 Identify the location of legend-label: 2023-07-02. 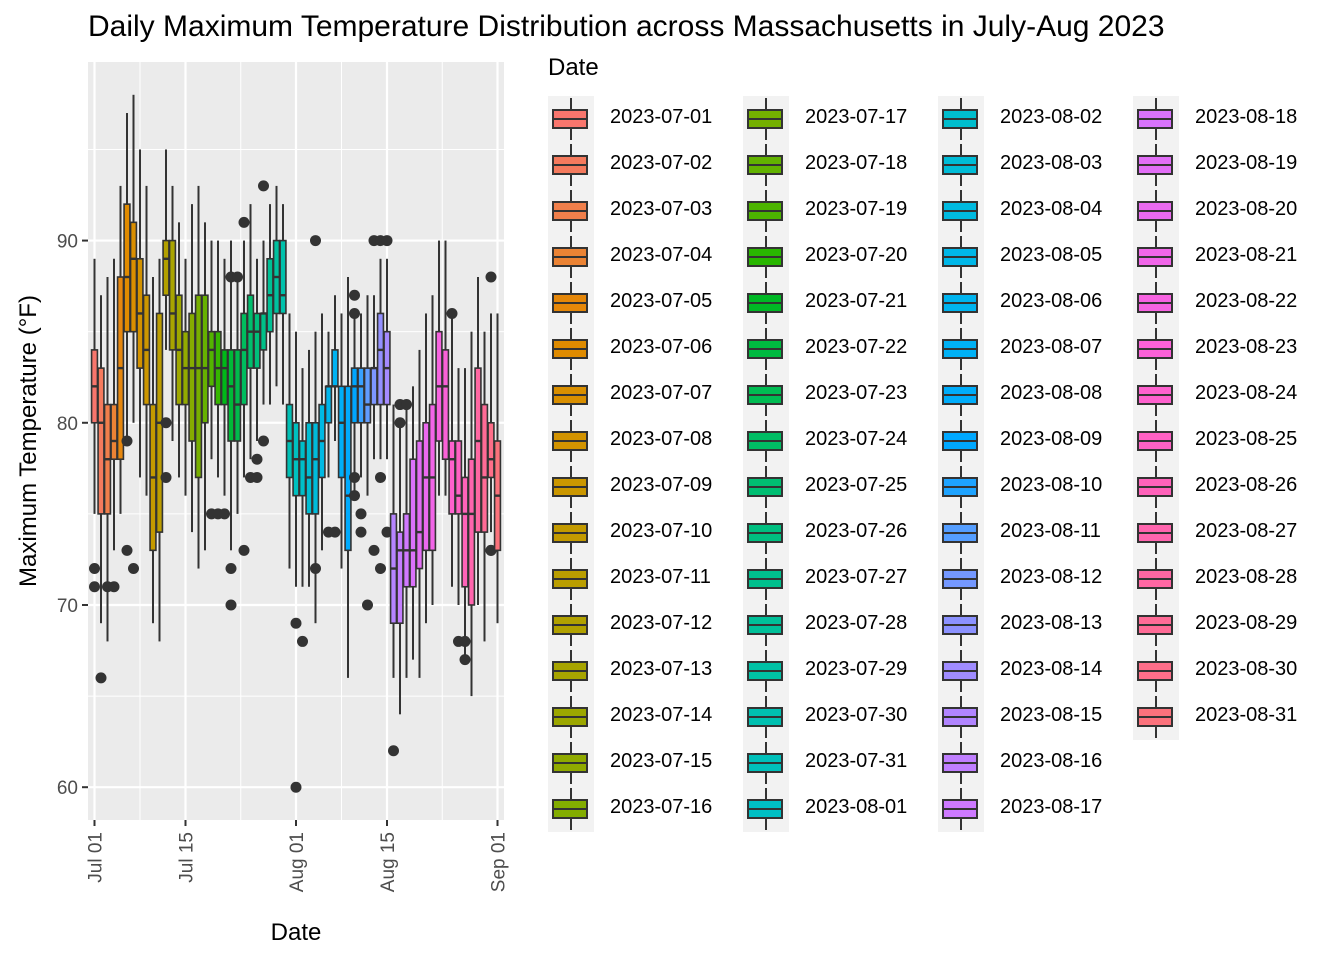
(661, 163).